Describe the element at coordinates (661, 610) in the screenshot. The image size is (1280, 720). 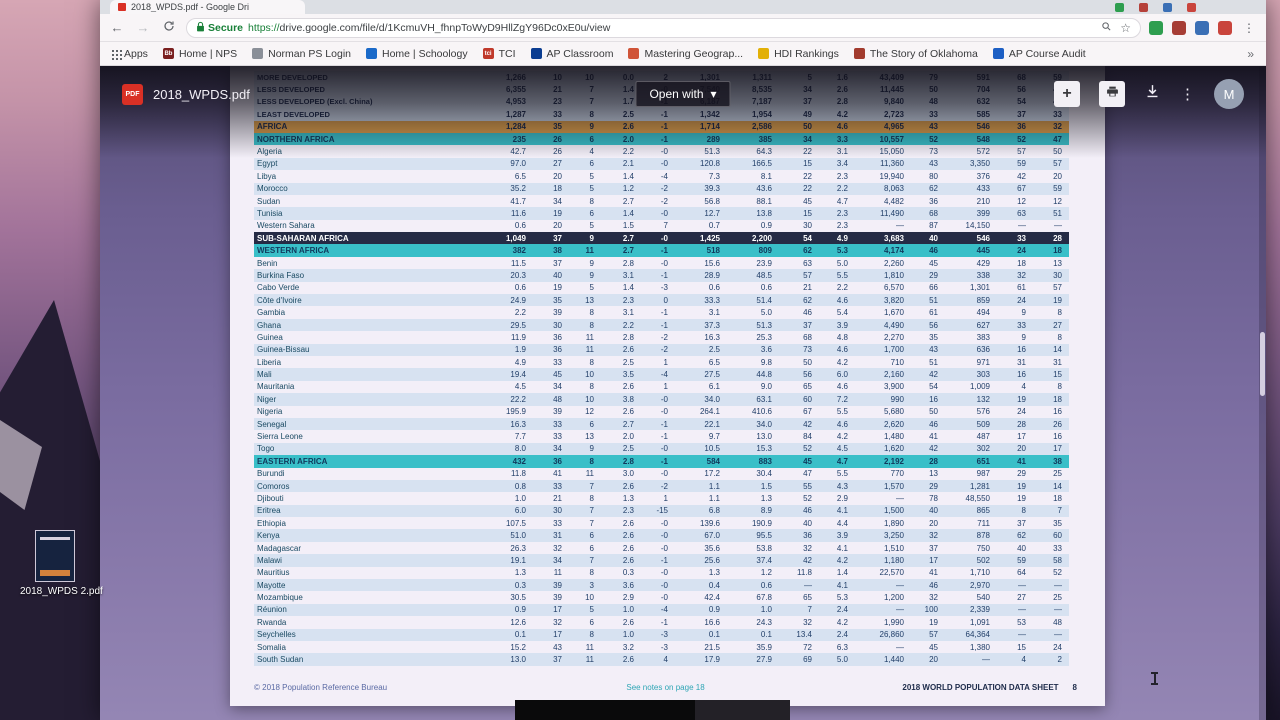
I see `table-row: Réunion 0.9 17 5 1.0 -4 0.9 1.0 7 2.4 — 100 2,339 — —` at that location.